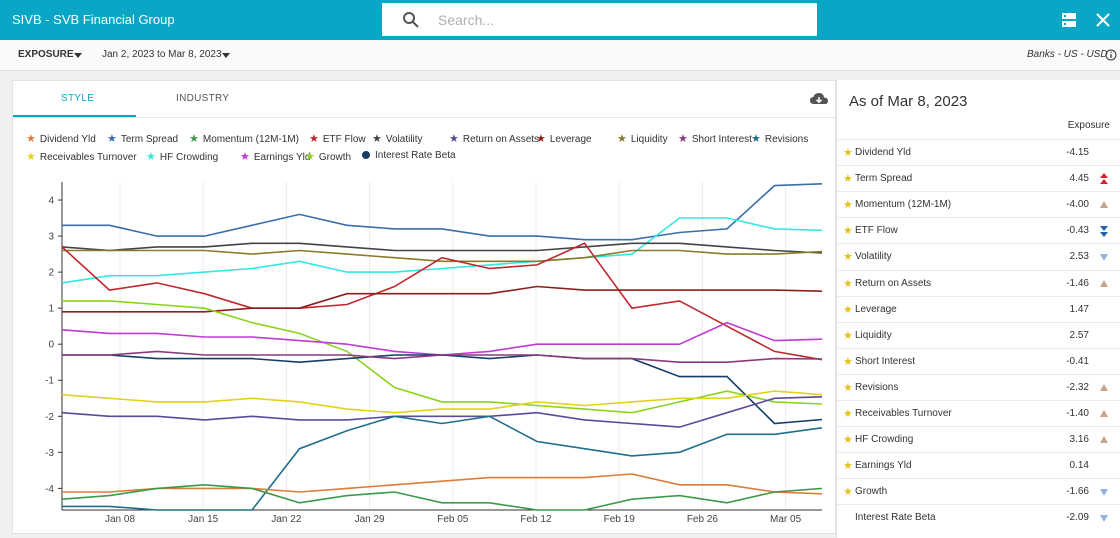 The image size is (1120, 538). What do you see at coordinates (244, 138) in the screenshot?
I see `legend-item: ★ Momentum (12M-1M)` at bounding box center [244, 138].